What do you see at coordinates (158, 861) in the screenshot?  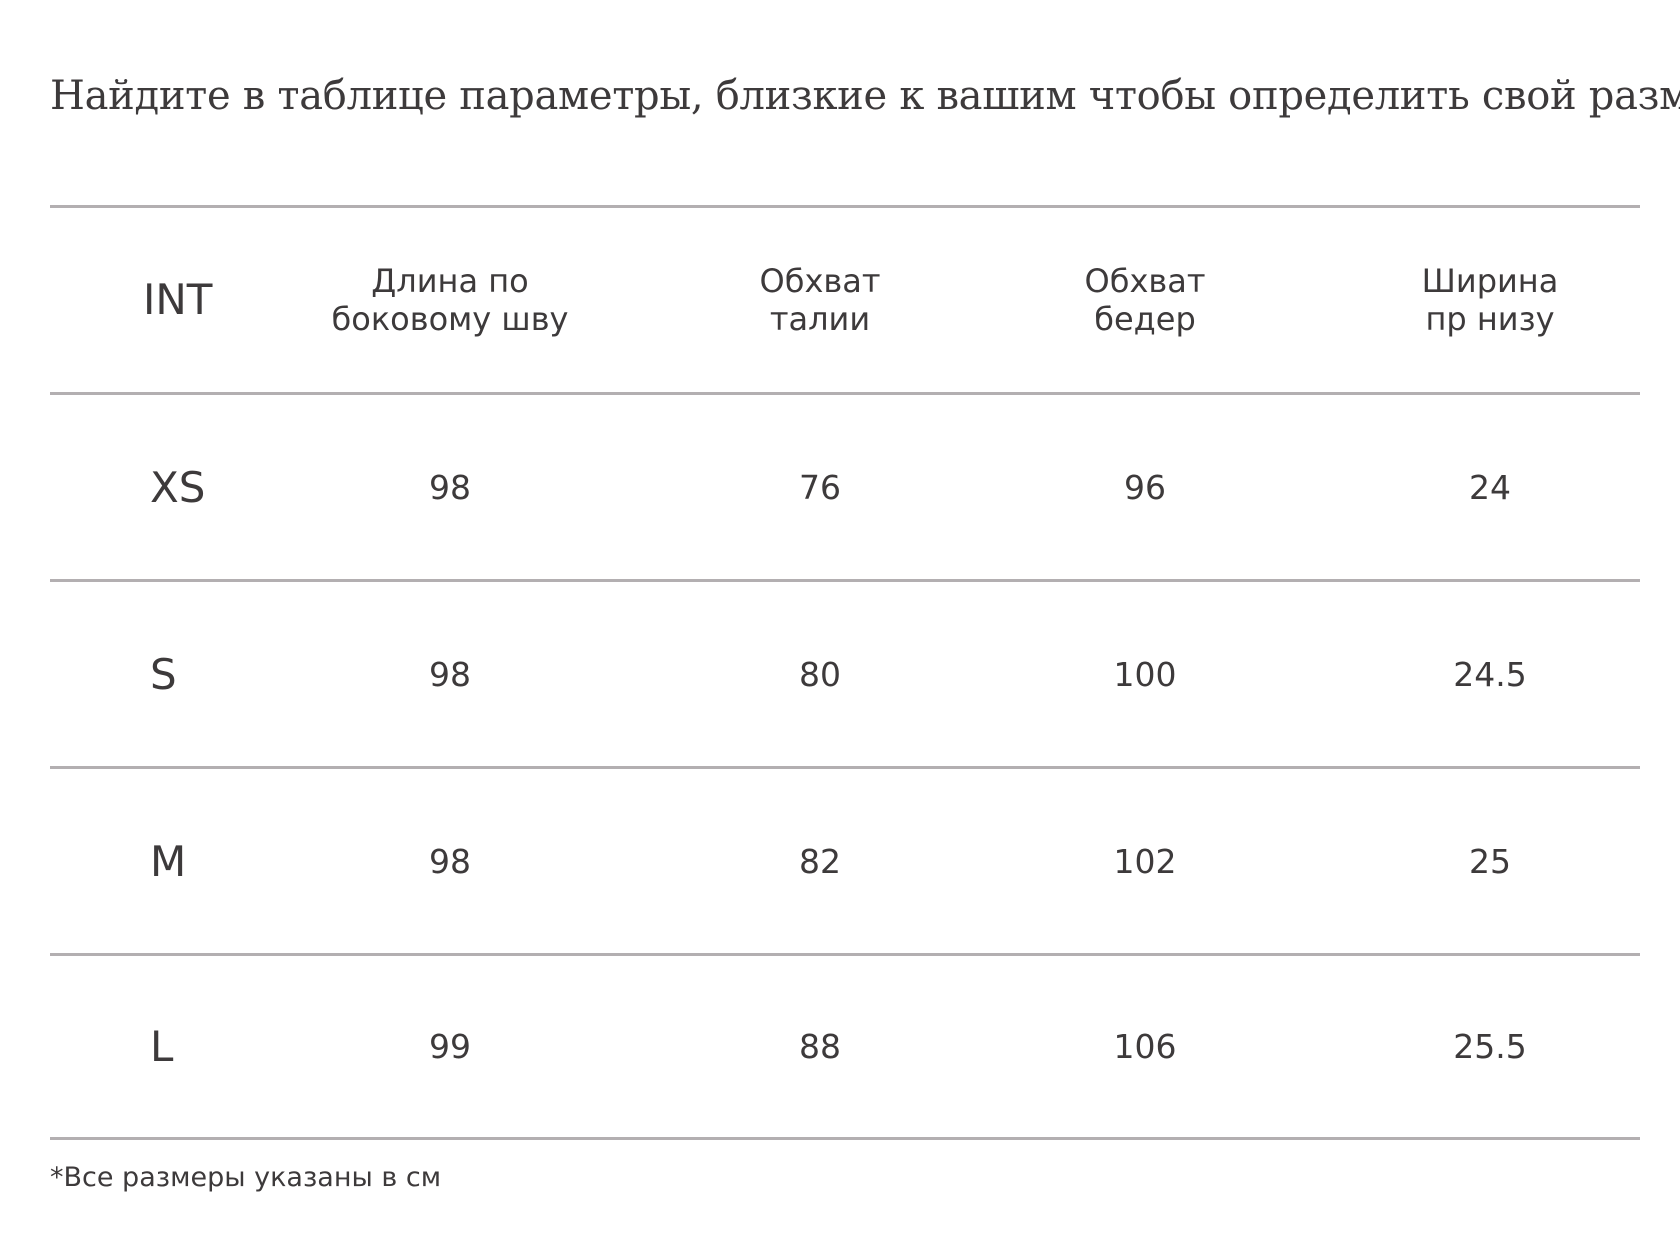 I see `size-label: M` at bounding box center [158, 861].